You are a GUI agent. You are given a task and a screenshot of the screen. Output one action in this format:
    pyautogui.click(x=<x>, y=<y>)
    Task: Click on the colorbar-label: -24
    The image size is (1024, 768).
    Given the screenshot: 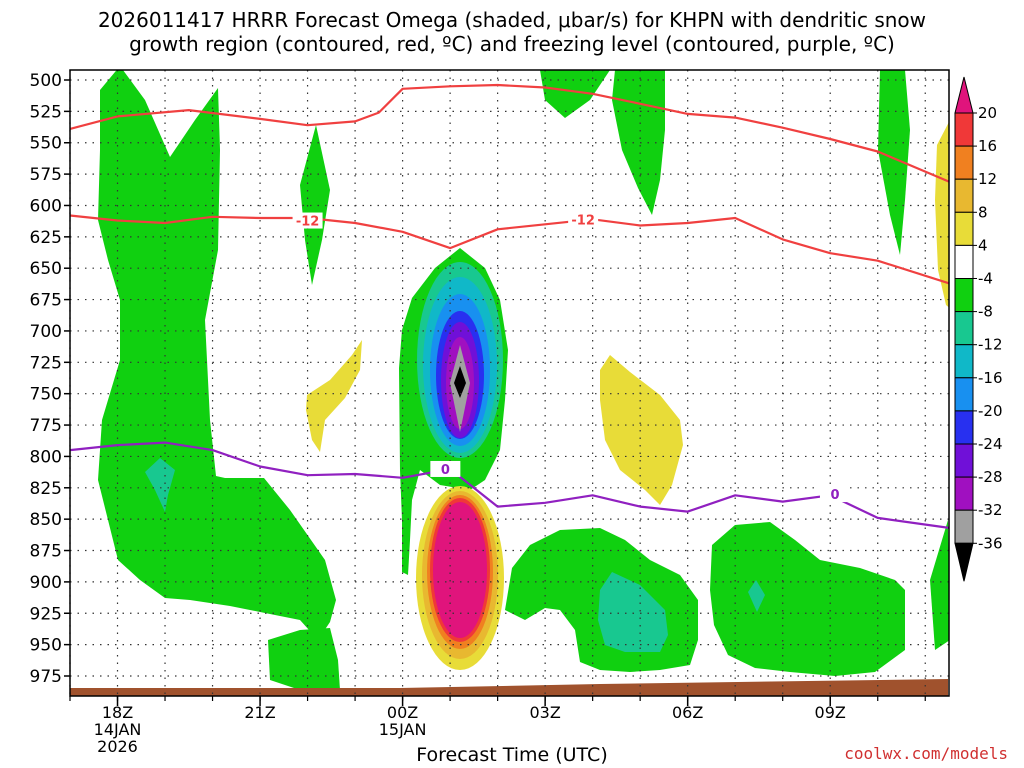 What is the action you would take?
    pyautogui.click(x=990, y=444)
    